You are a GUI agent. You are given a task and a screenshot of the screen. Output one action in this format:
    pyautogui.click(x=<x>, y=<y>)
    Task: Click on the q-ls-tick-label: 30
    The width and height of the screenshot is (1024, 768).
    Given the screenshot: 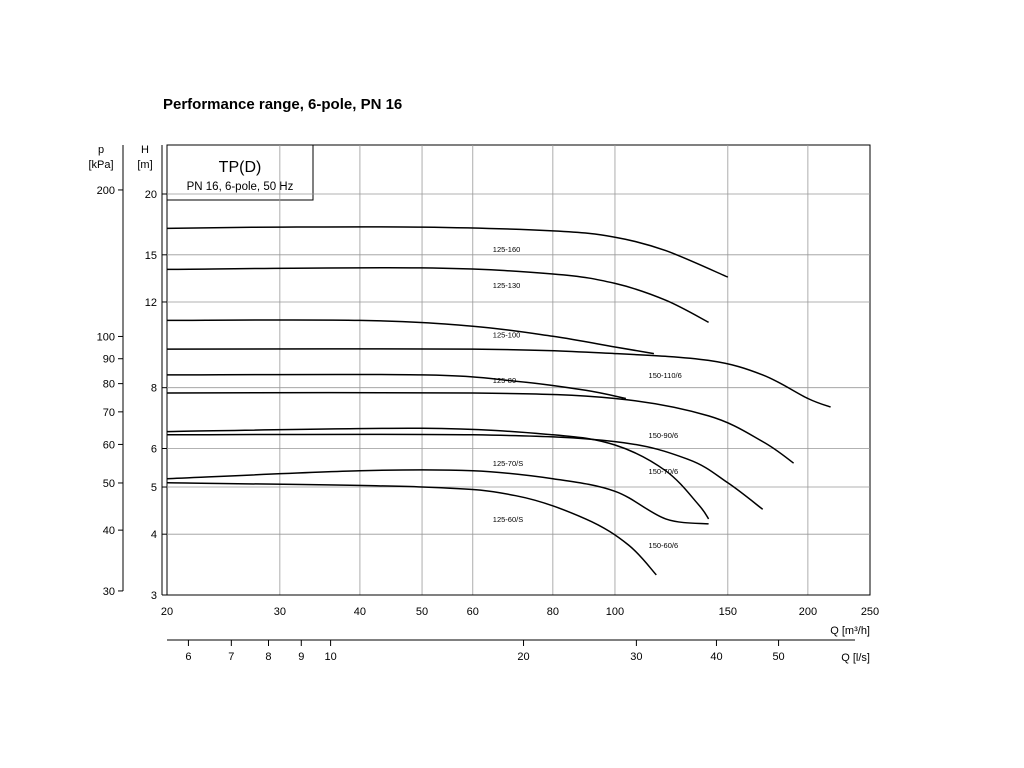 What is the action you would take?
    pyautogui.click(x=636, y=657)
    